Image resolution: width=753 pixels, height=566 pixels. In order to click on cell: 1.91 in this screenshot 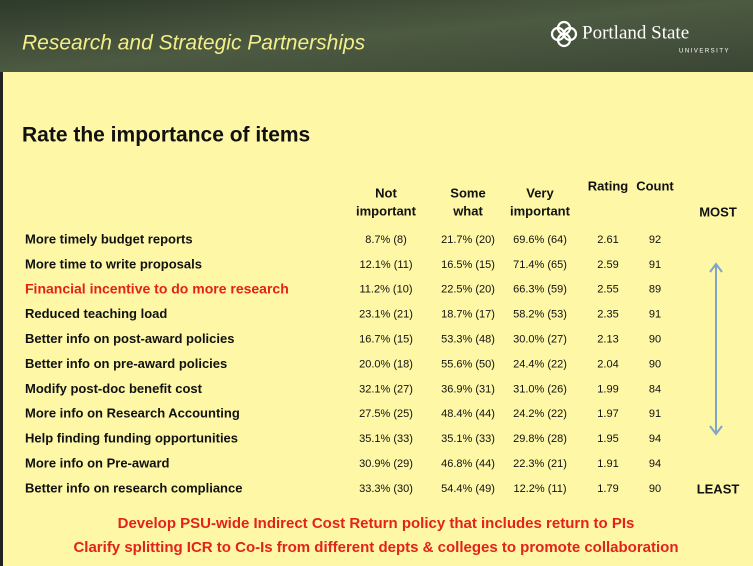, I will do `click(607, 464)`.